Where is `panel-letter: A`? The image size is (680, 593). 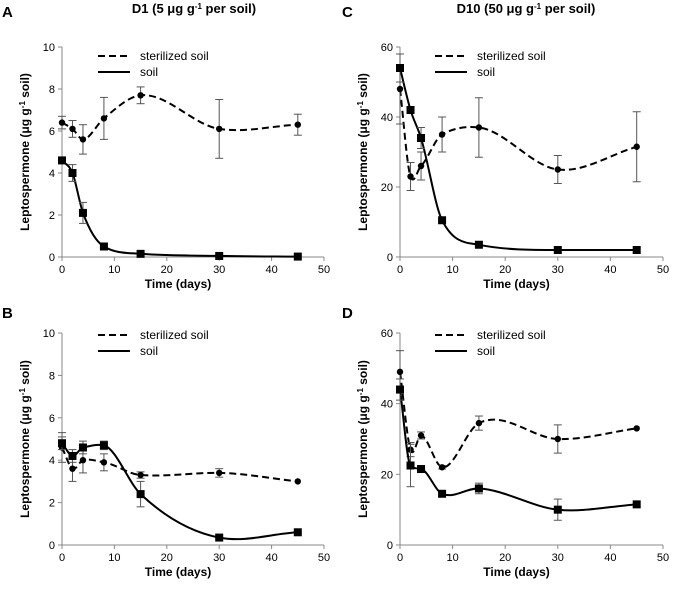
panel-letter: A is located at coordinates (7, 12).